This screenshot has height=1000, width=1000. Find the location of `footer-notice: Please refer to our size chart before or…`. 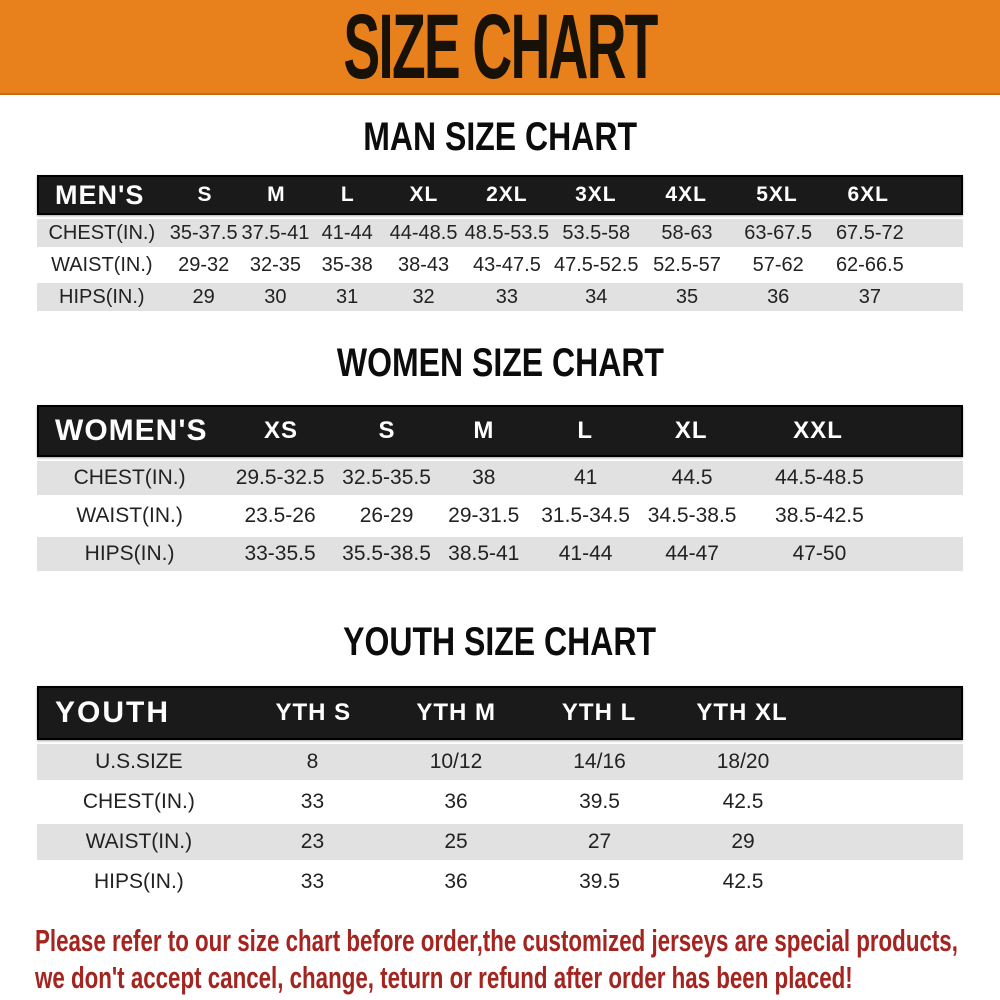

footer-notice: Please refer to our size chart before or… is located at coordinates (517, 959).